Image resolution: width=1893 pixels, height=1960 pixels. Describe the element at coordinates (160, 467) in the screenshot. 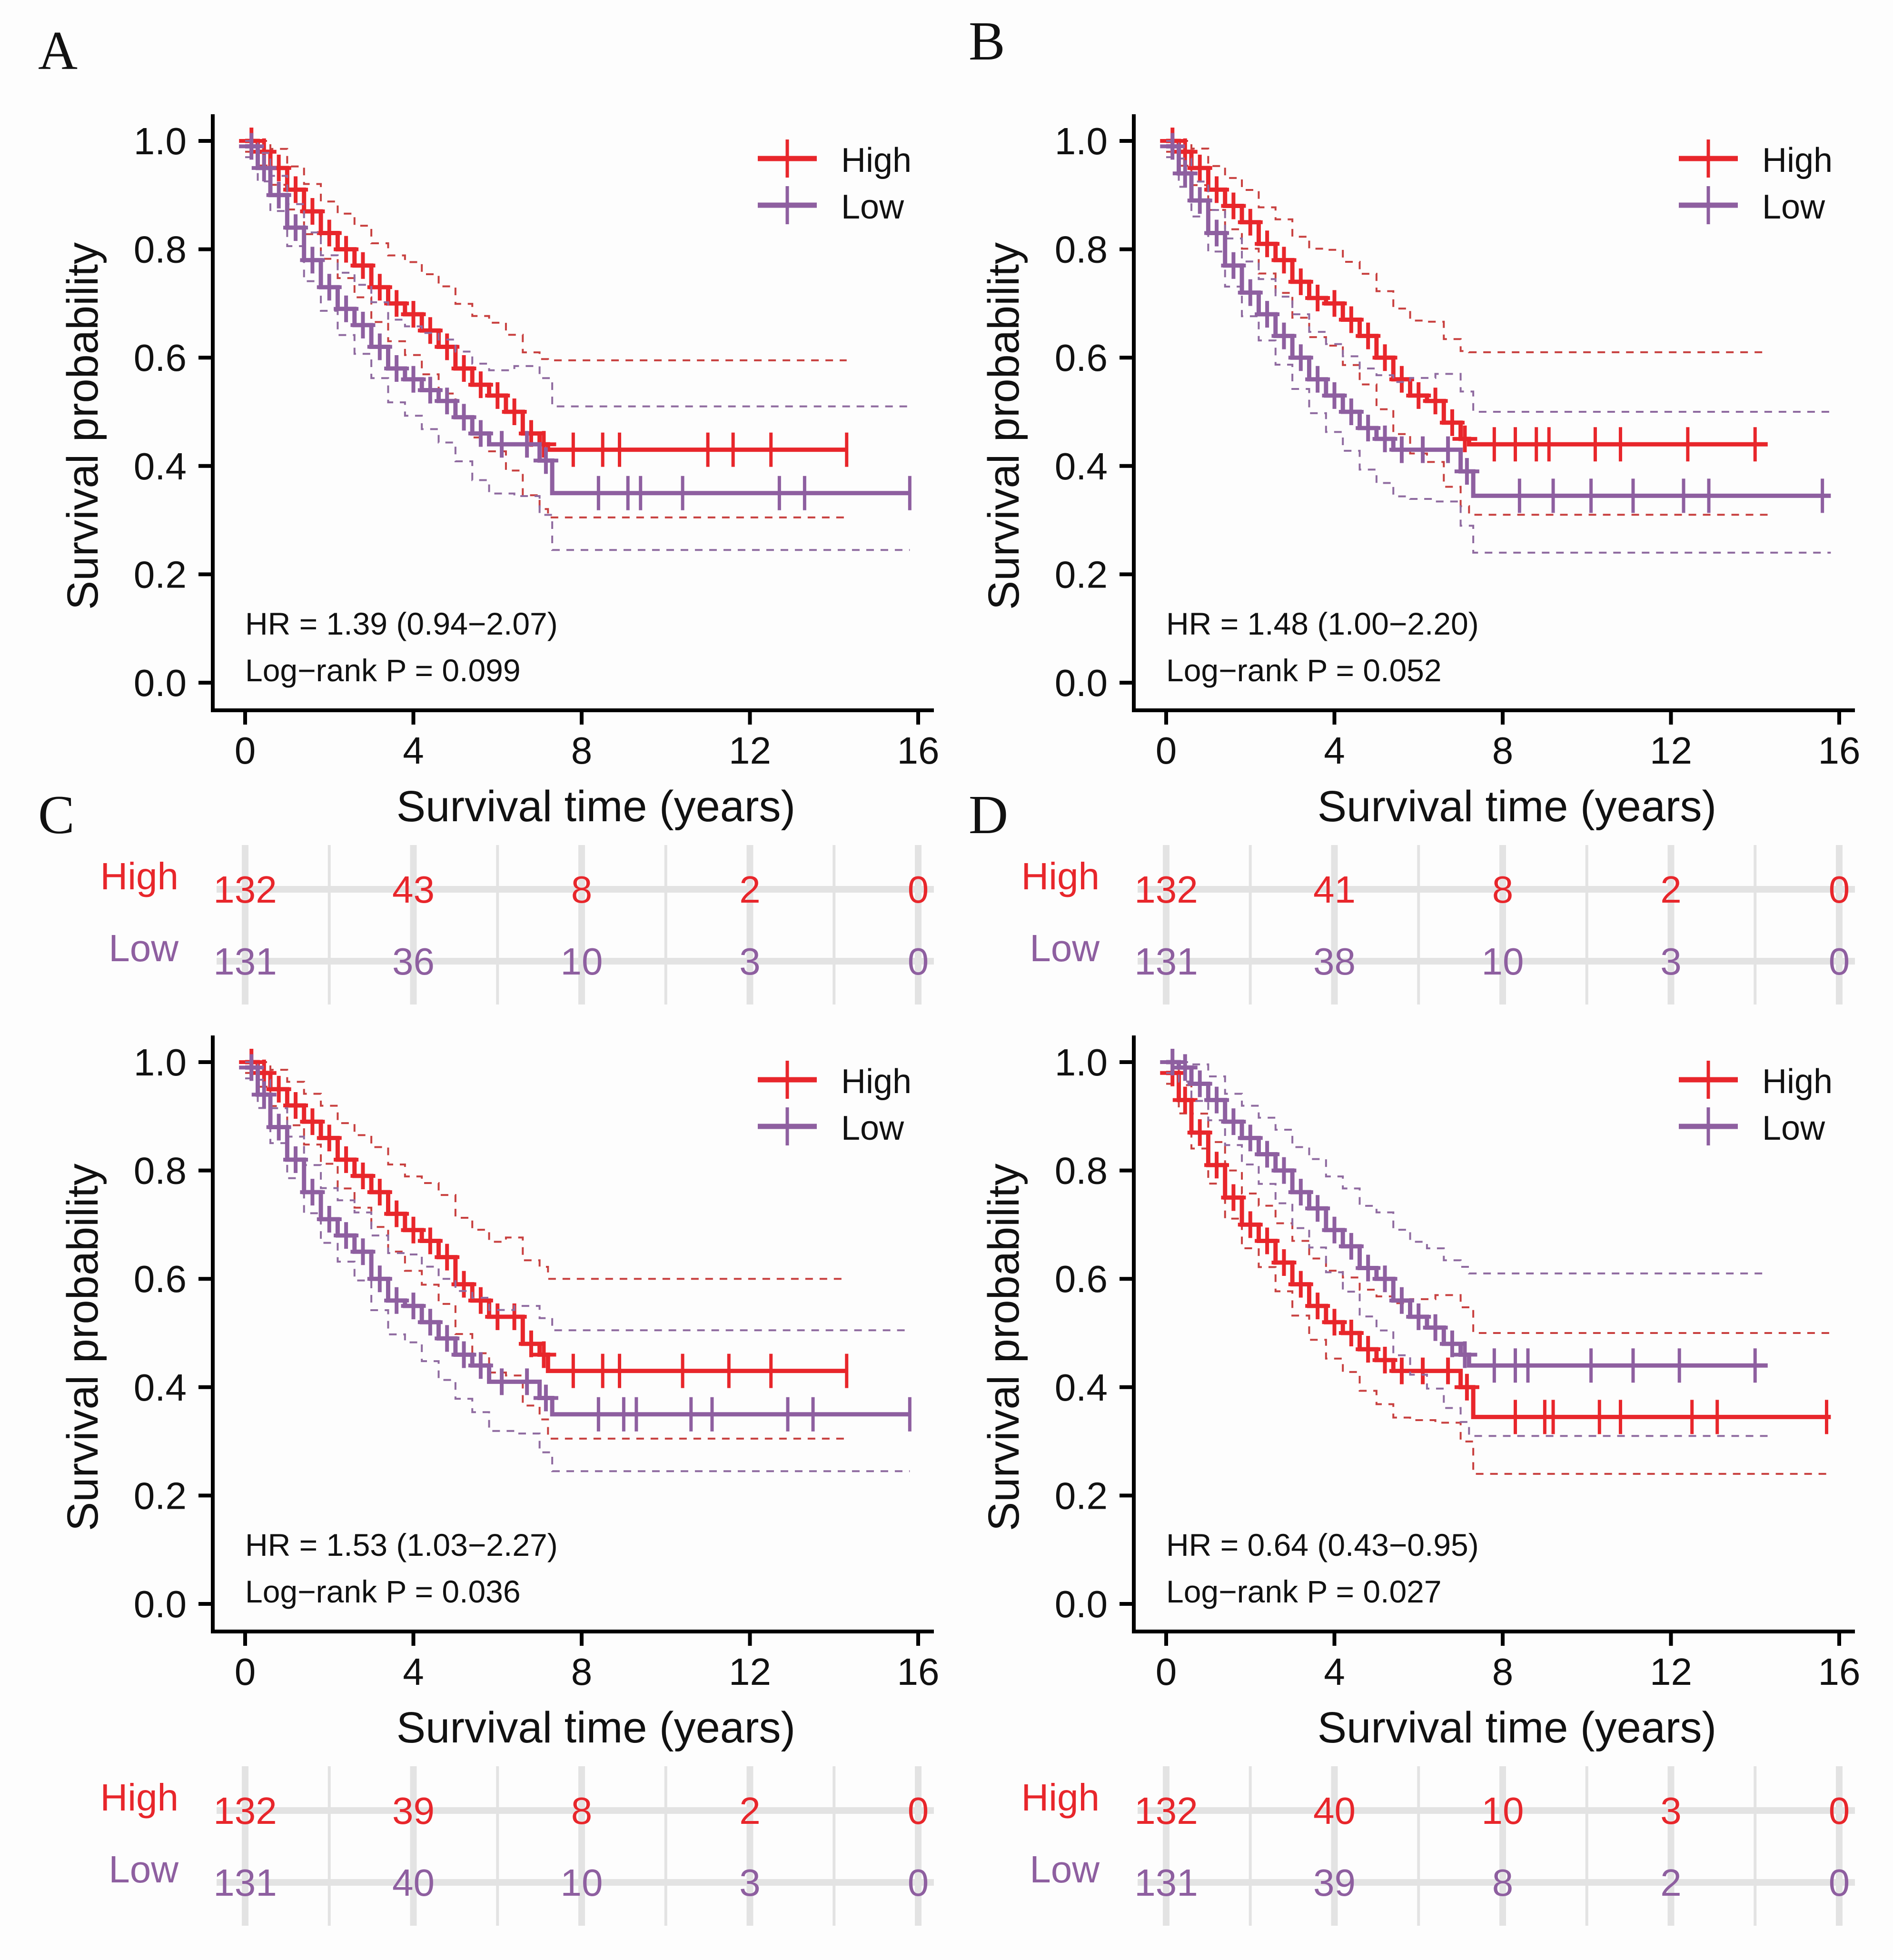

I see `y-tick-label: 0.4` at that location.